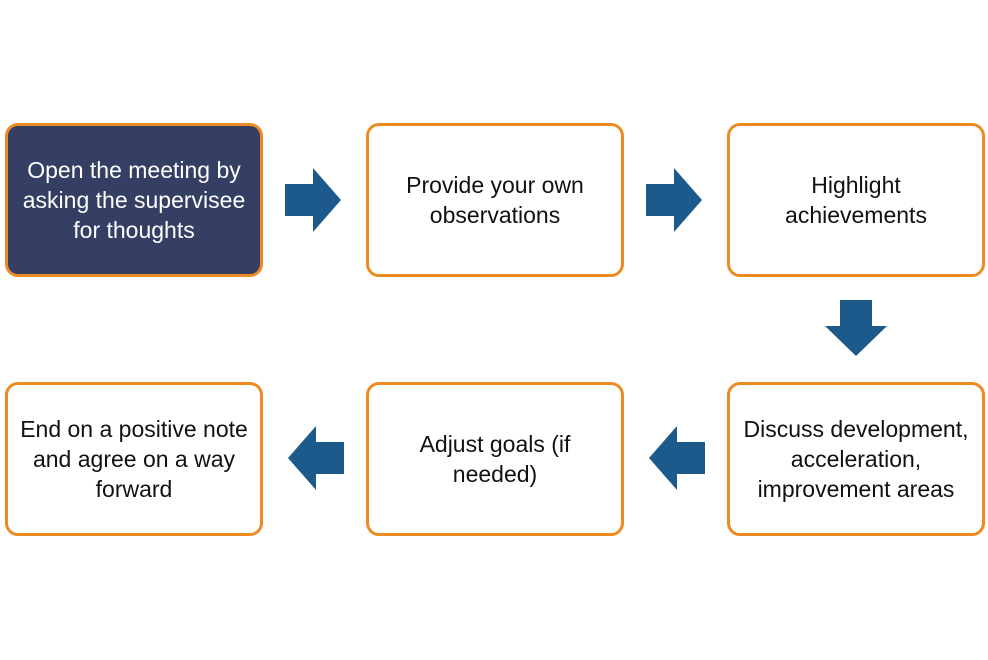 Image resolution: width=988 pixels, height=660 pixels. I want to click on step-highlight-achievements: Highlight achievements, so click(856, 200).